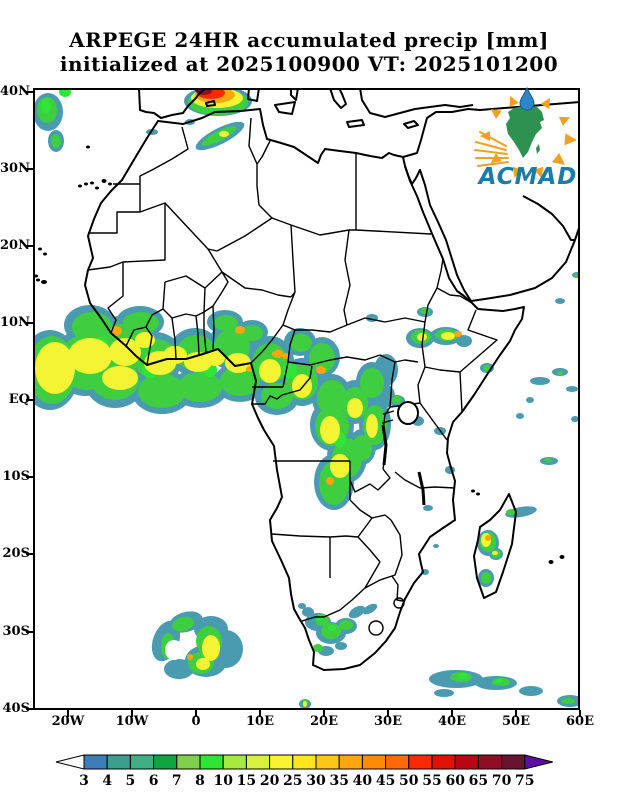  What do you see at coordinates (388, 721) in the screenshot?
I see `lon-label-30E: 30E` at bounding box center [388, 721].